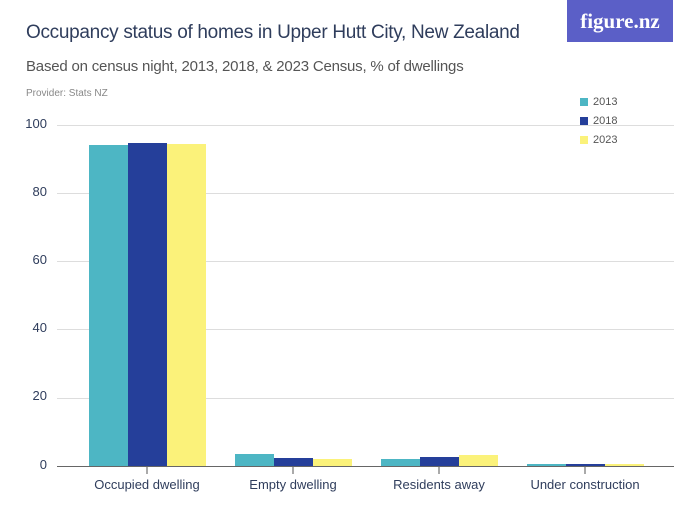 Image resolution: width=700 pixels, height=525 pixels. I want to click on x-label-occupied-dwelling: Occupied dwelling, so click(147, 484).